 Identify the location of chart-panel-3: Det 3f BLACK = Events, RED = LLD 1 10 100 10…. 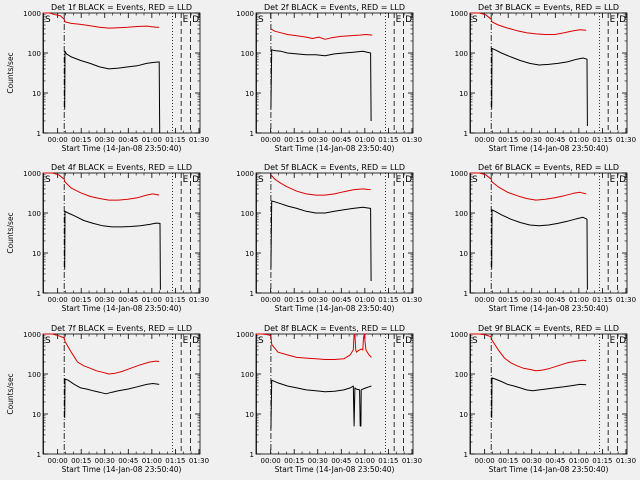
(543, 78).